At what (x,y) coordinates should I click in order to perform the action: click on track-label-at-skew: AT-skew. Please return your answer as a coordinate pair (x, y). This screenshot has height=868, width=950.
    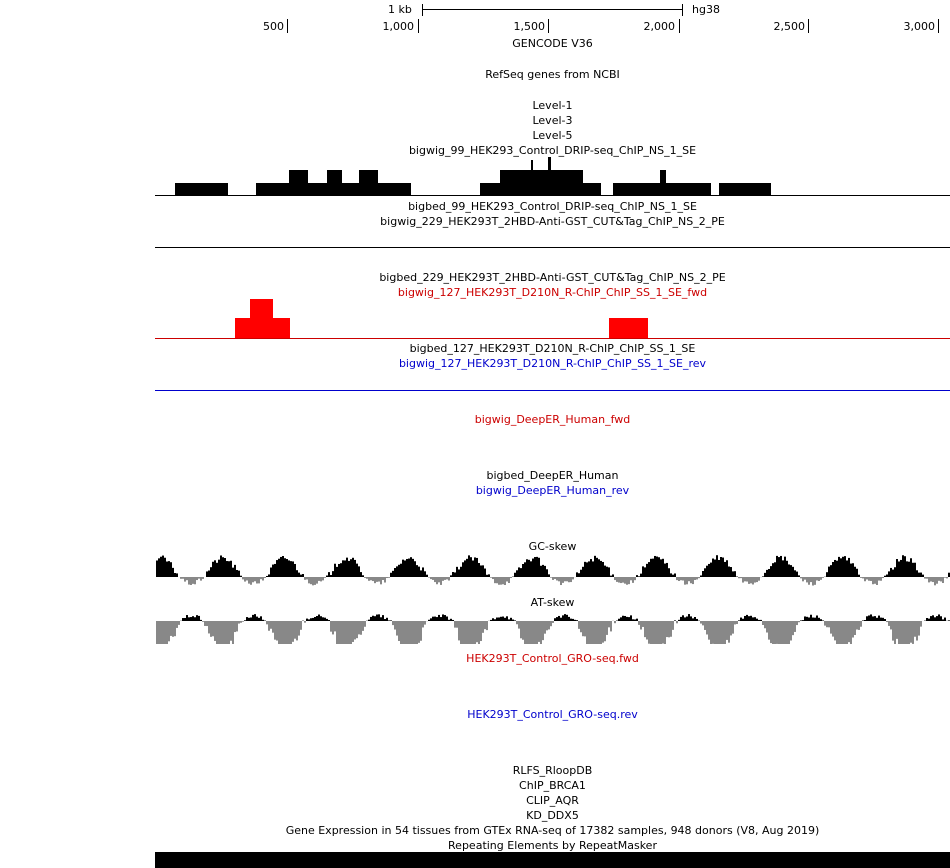
    Looking at the image, I should click on (552, 602).